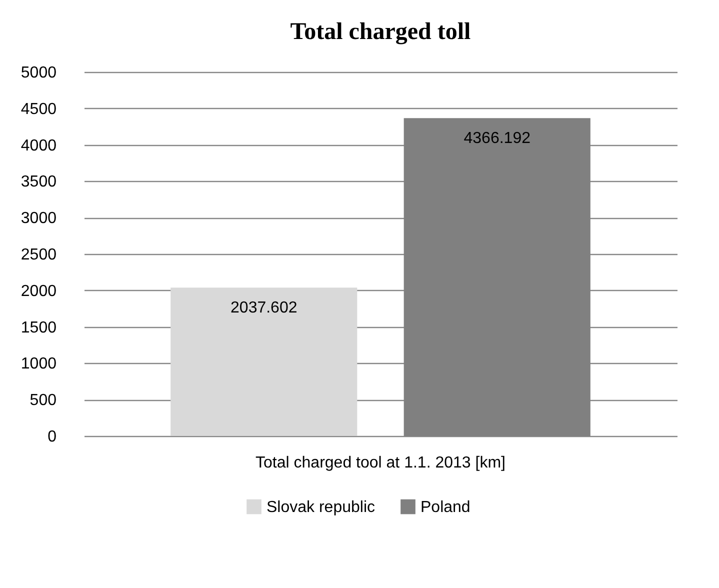 The image size is (719, 588). What do you see at coordinates (43, 401) in the screenshot?
I see `y-tick-label: 500` at bounding box center [43, 401].